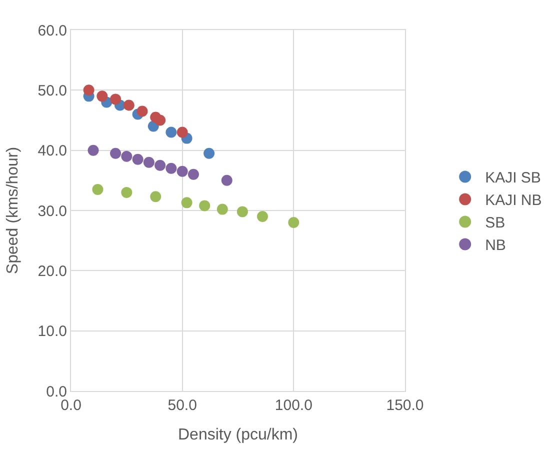 This screenshot has height=452, width=559. Describe the element at coordinates (52, 211) in the screenshot. I see `y-tick-label: 30.0` at that location.